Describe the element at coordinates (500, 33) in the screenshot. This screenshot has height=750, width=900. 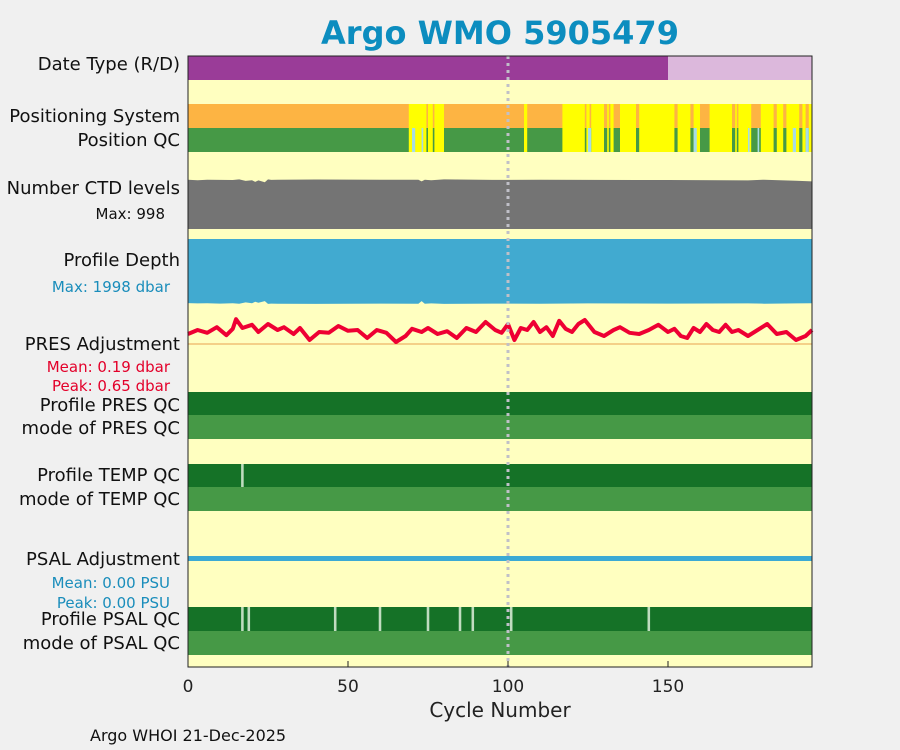
I see `chart-title: Argo WMO 5905479` at that location.